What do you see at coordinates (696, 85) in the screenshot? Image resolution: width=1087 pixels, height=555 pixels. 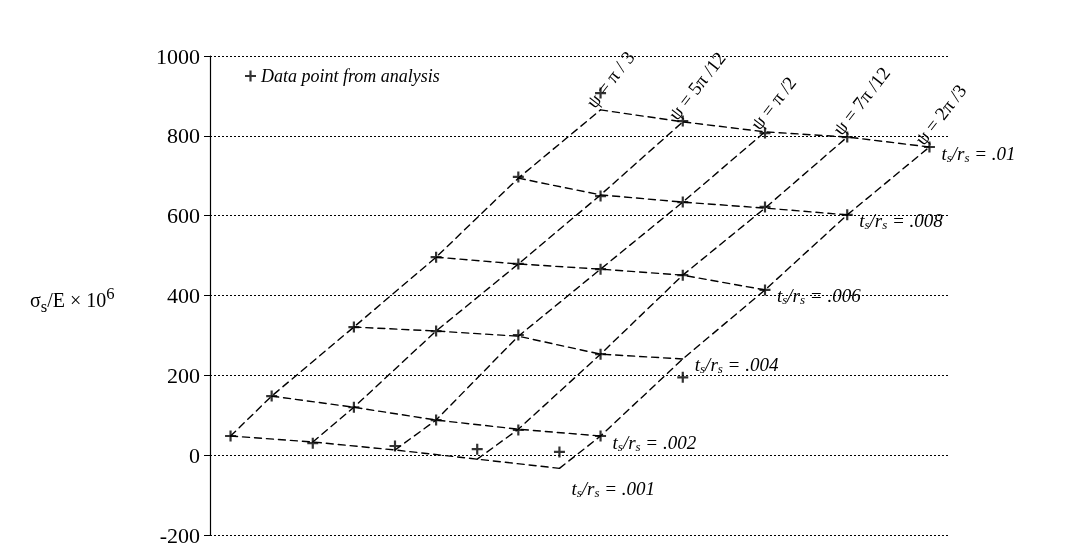 I see `text: ψ = 5π /12` at bounding box center [696, 85].